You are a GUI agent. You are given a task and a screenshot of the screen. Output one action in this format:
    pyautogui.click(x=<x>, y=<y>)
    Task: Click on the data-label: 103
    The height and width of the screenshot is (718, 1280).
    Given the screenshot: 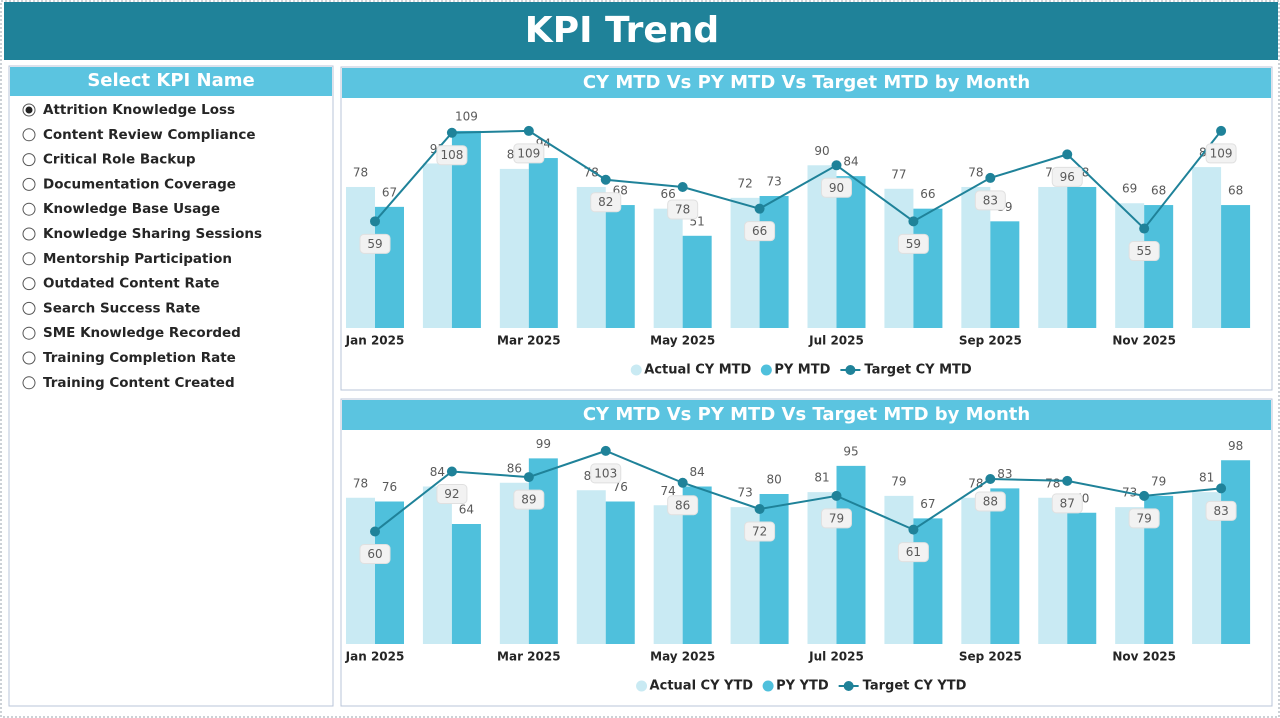 What is the action you would take?
    pyautogui.click(x=605, y=473)
    